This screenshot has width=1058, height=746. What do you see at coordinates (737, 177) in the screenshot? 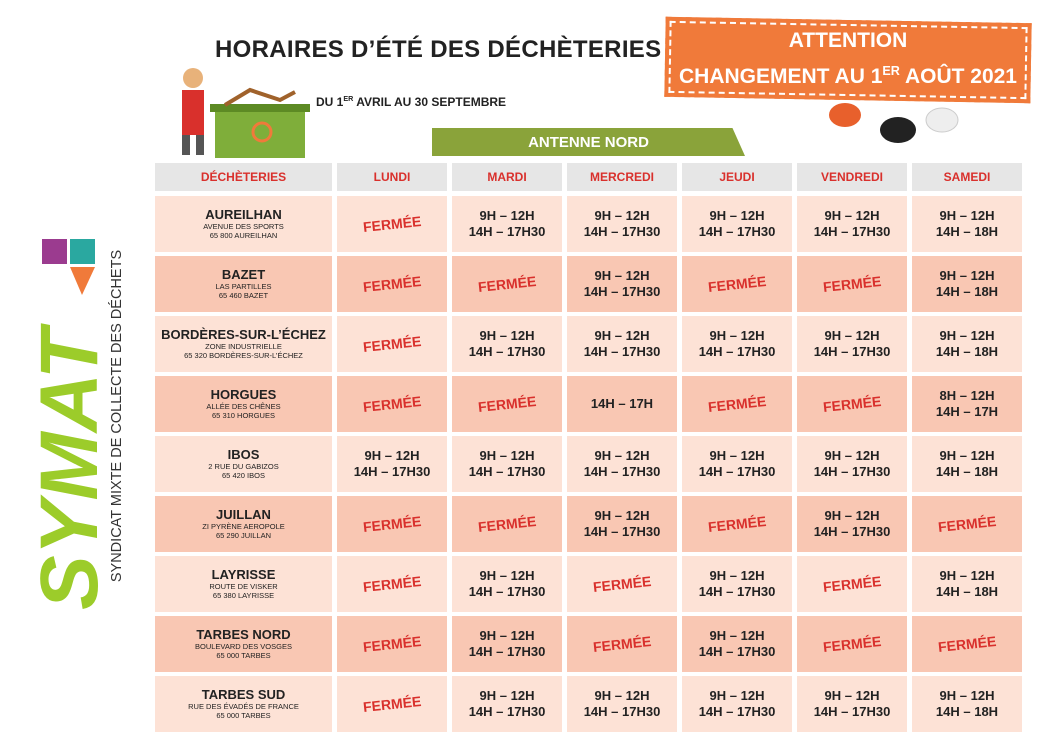
I see `column-header: JEUDI` at bounding box center [737, 177].